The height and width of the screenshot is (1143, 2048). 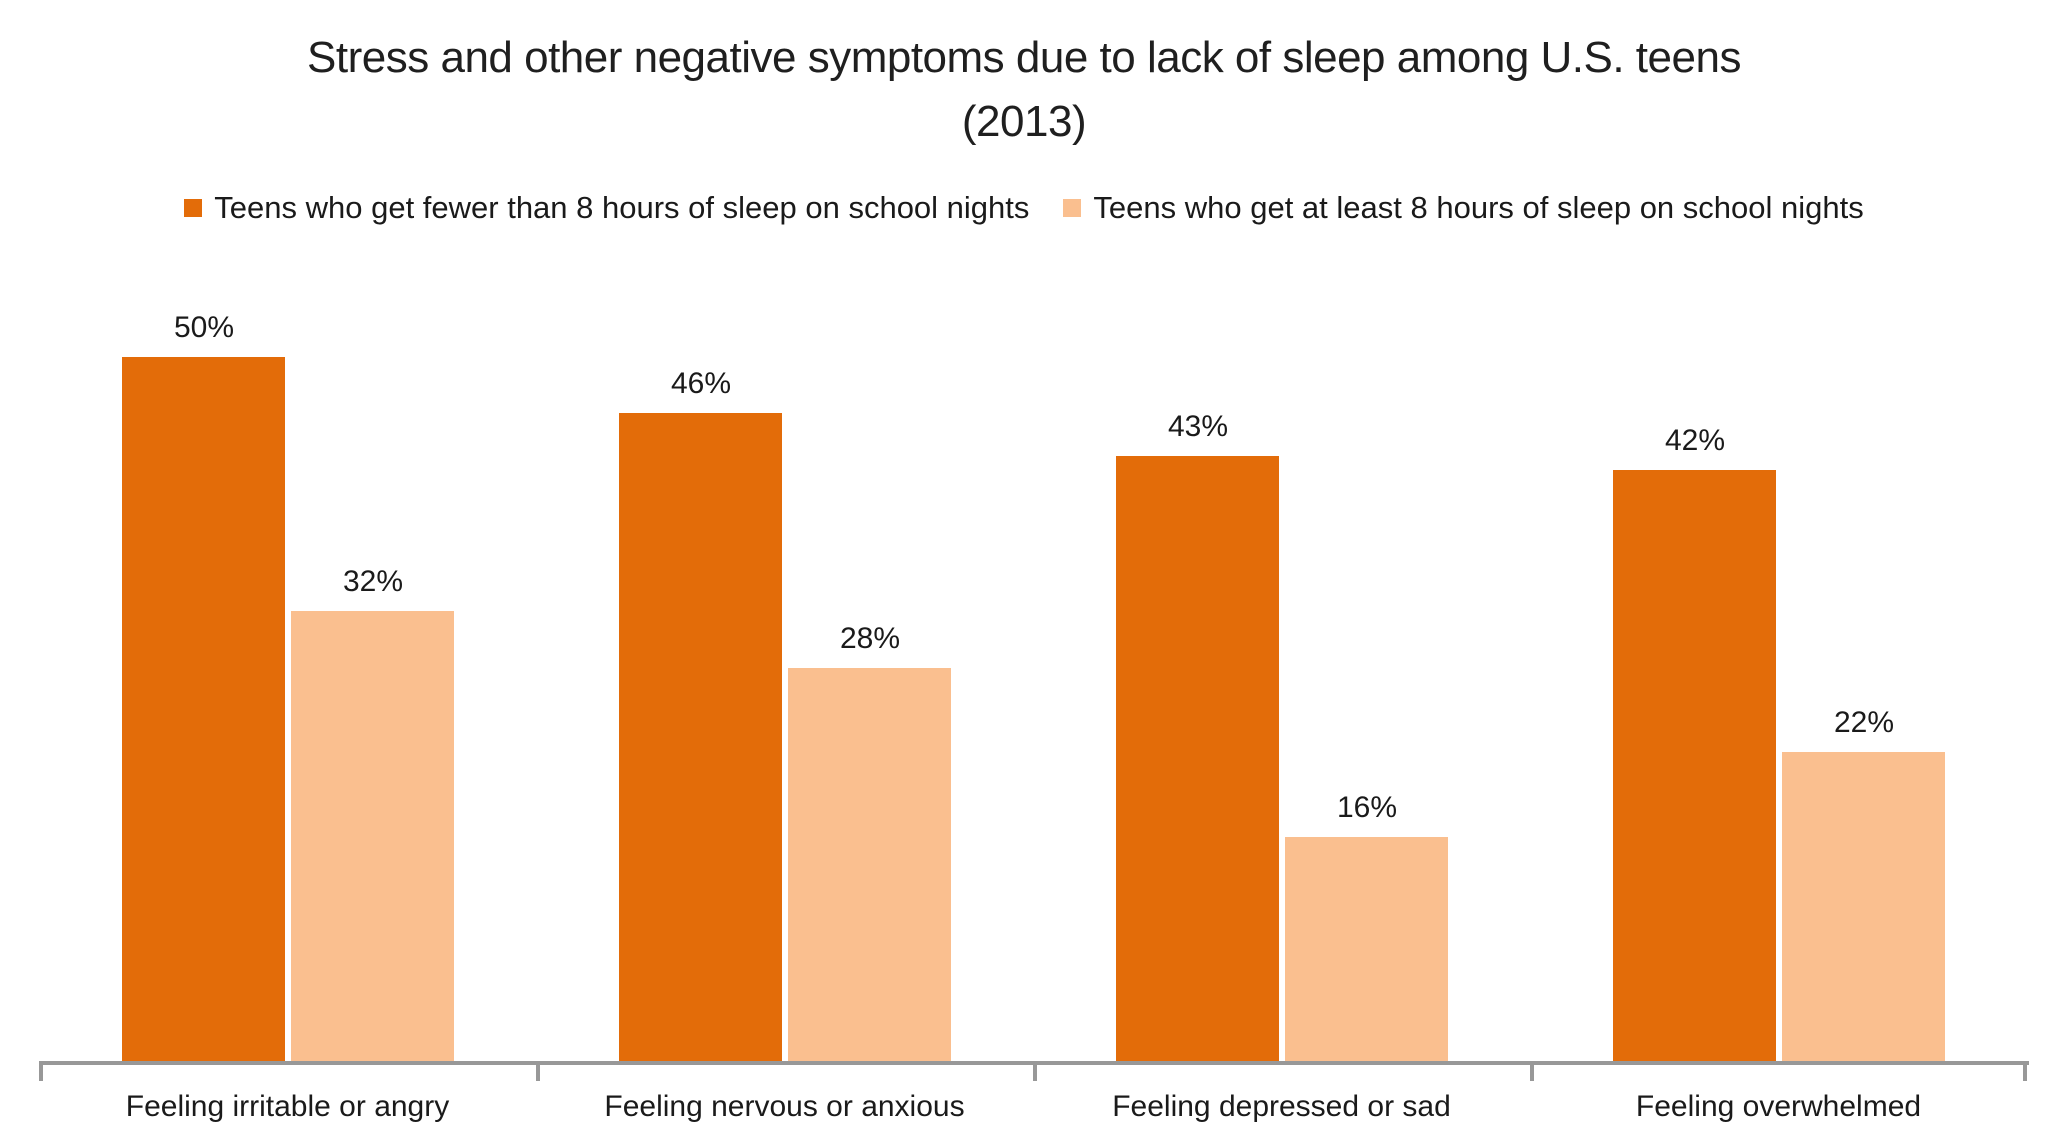 What do you see at coordinates (701, 383) in the screenshot?
I see `bar-value-label: 46%` at bounding box center [701, 383].